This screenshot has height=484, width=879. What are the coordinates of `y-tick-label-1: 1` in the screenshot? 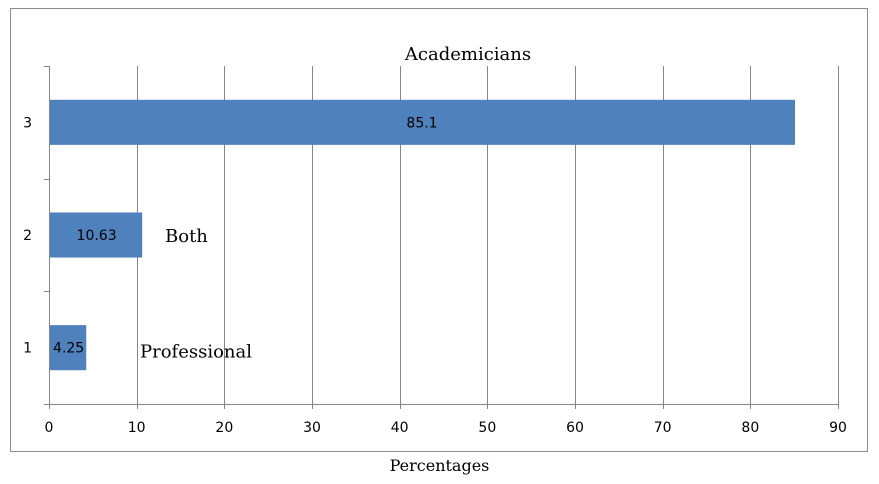 It's located at (27, 349).